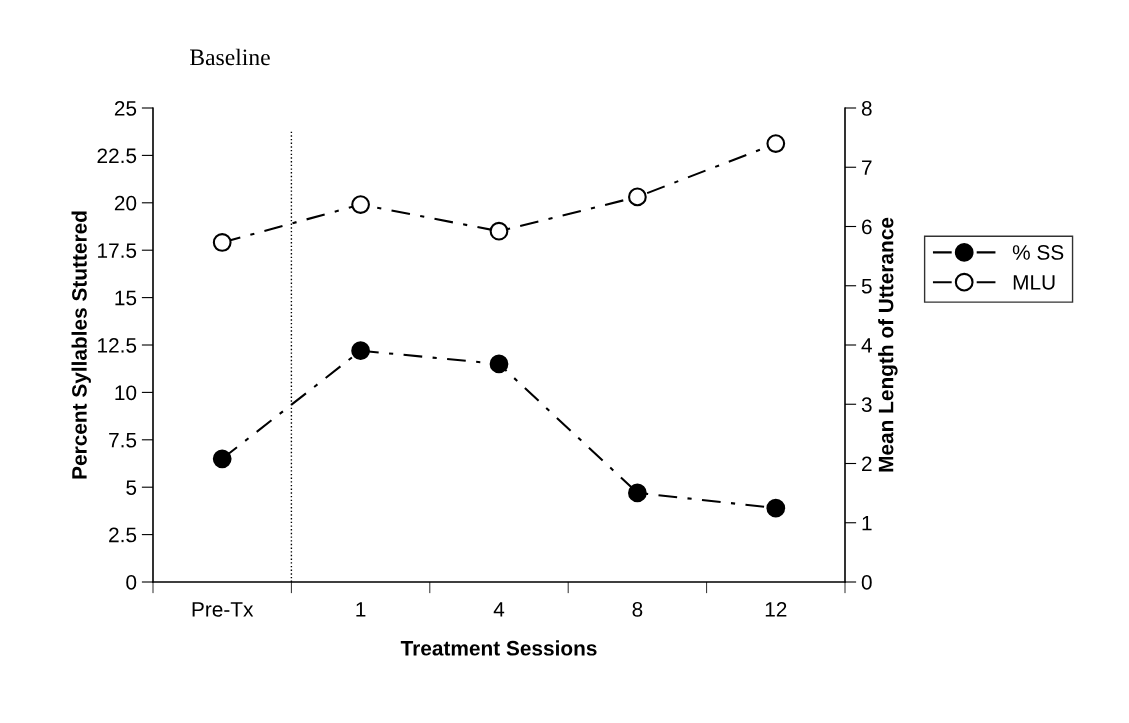 The image size is (1129, 723). I want to click on y2-tick-label: 1, so click(867, 523).